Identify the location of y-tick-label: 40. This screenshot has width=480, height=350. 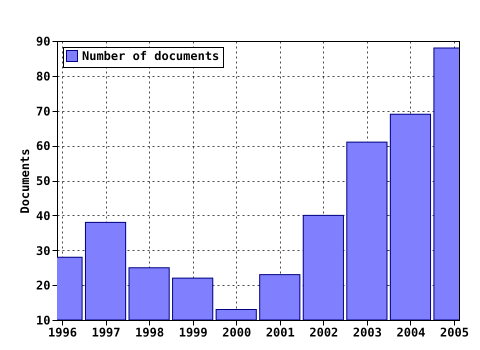
(43, 215).